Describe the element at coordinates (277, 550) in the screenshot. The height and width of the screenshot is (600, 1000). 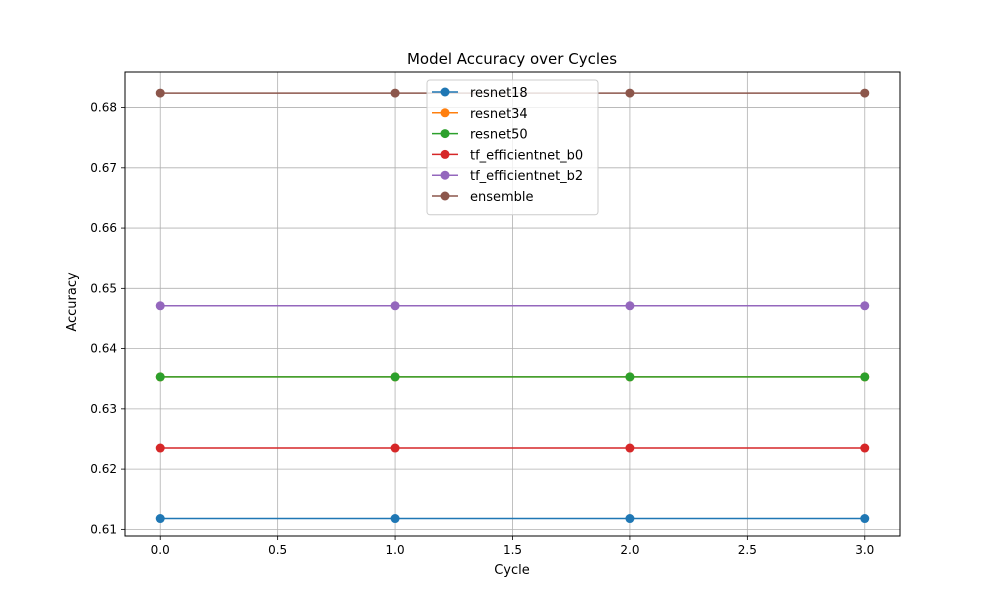
I see `x-tick-label: 0.5` at that location.